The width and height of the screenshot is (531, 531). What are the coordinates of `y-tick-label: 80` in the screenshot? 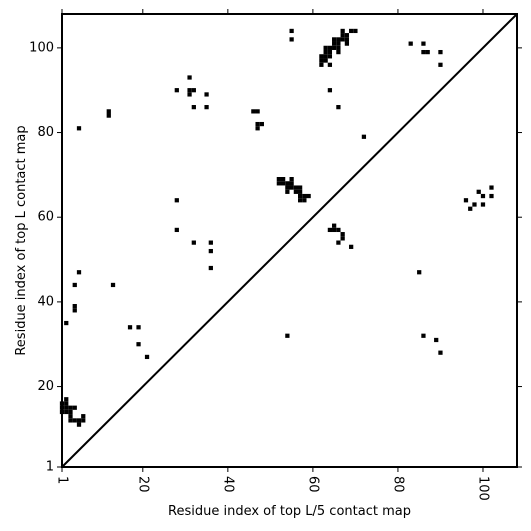 It's located at (45, 132).